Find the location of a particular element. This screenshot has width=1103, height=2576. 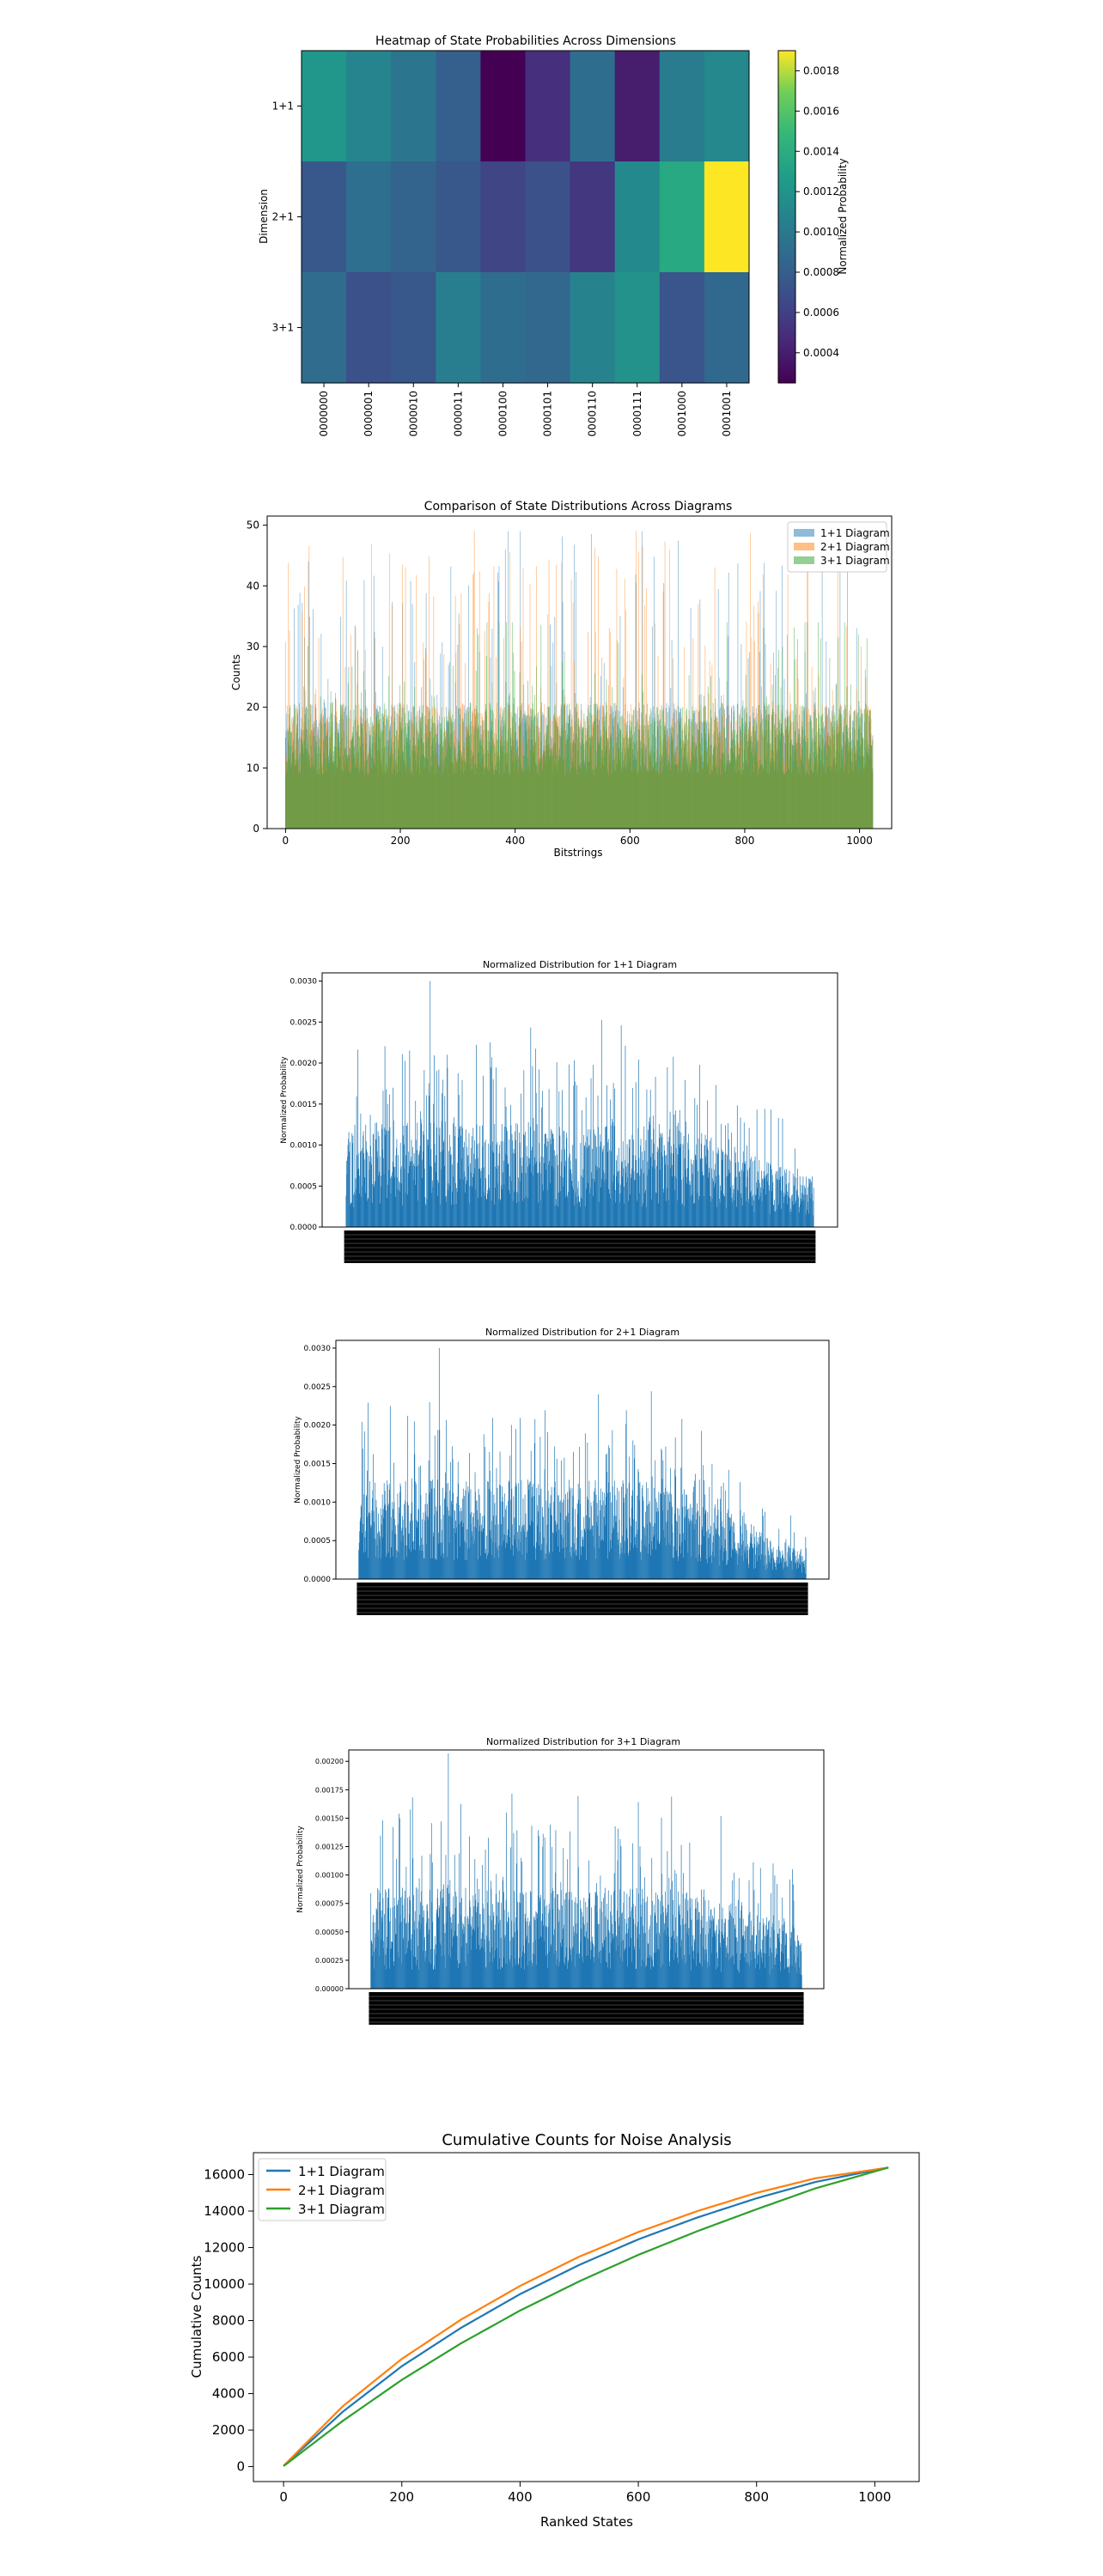

colorbar-tick-label: 0.0014 is located at coordinates (821, 151).